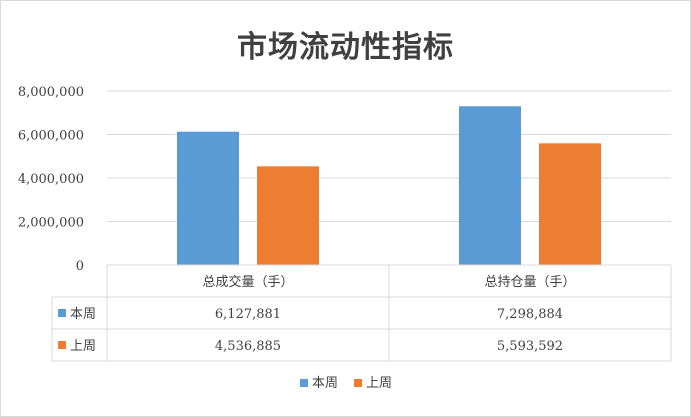 The width and height of the screenshot is (691, 417). What do you see at coordinates (247, 282) in the screenshot?
I see `category-label: 总成交量（手）` at bounding box center [247, 282].